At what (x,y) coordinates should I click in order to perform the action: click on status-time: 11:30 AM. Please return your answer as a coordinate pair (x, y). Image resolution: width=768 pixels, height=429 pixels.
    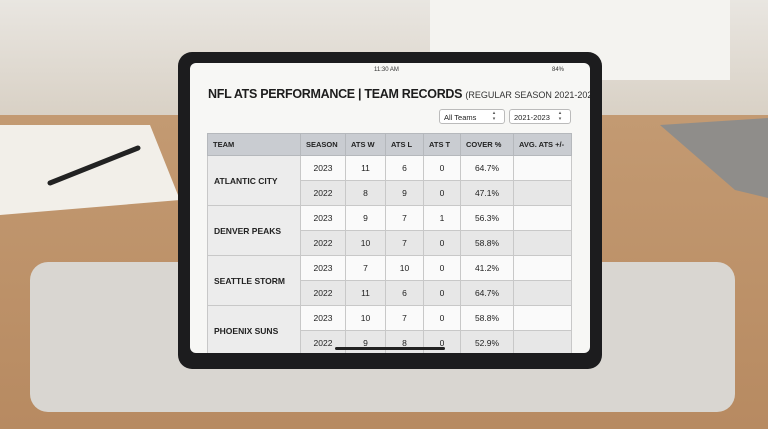
    Looking at the image, I should click on (386, 70).